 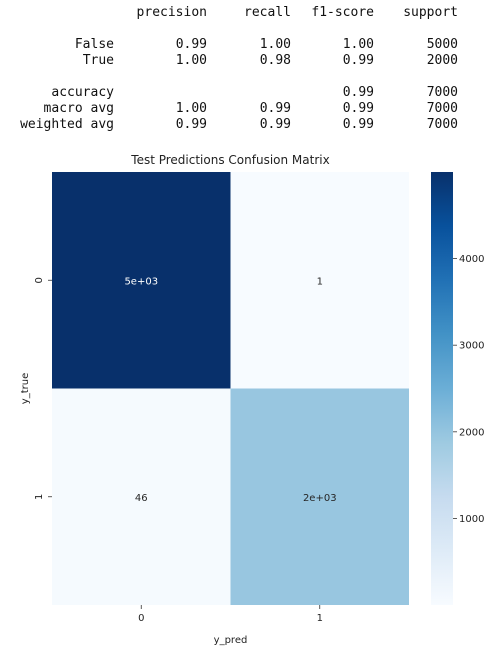 I want to click on colorbar-tick-label: 3000, so click(x=471, y=346).